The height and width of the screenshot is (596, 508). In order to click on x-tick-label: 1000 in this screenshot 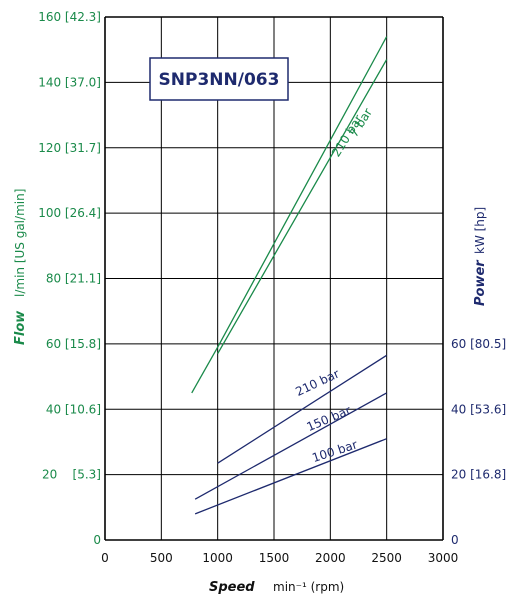, I will do `click(217, 558)`.